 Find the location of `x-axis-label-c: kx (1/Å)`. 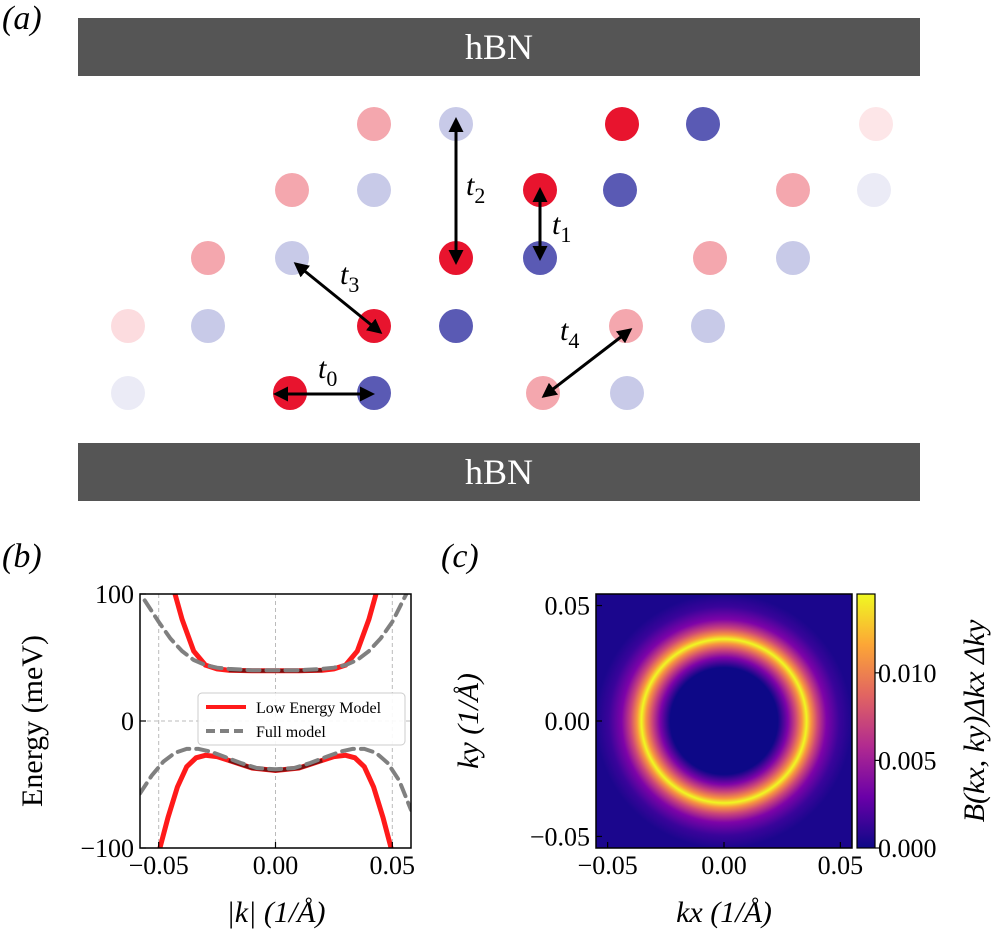

x-axis-label-c: kx (1/Å) is located at coordinates (724, 912).